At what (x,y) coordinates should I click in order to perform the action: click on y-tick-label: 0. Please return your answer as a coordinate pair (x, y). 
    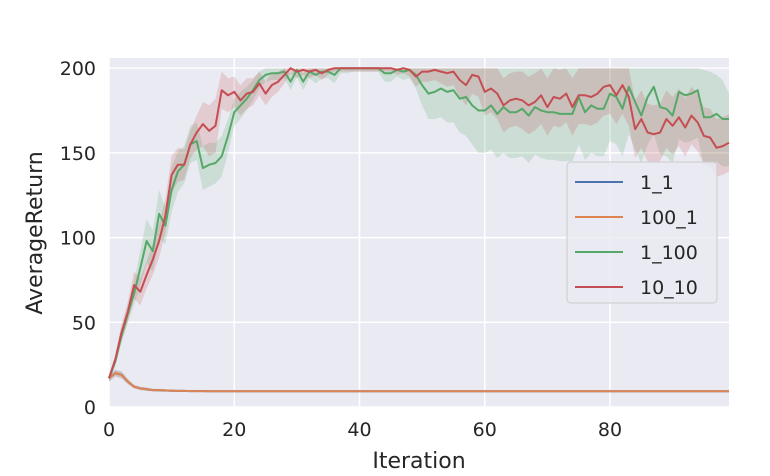
    Looking at the image, I should click on (90, 408).